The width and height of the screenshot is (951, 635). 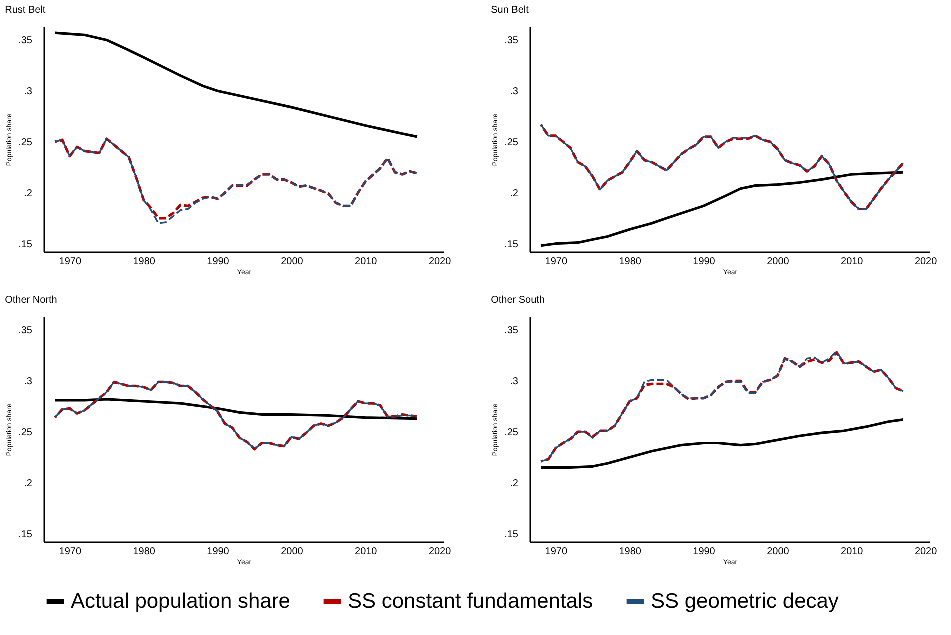 What do you see at coordinates (471, 601) in the screenshot?
I see `legend-label: SS constant fundamentals` at bounding box center [471, 601].